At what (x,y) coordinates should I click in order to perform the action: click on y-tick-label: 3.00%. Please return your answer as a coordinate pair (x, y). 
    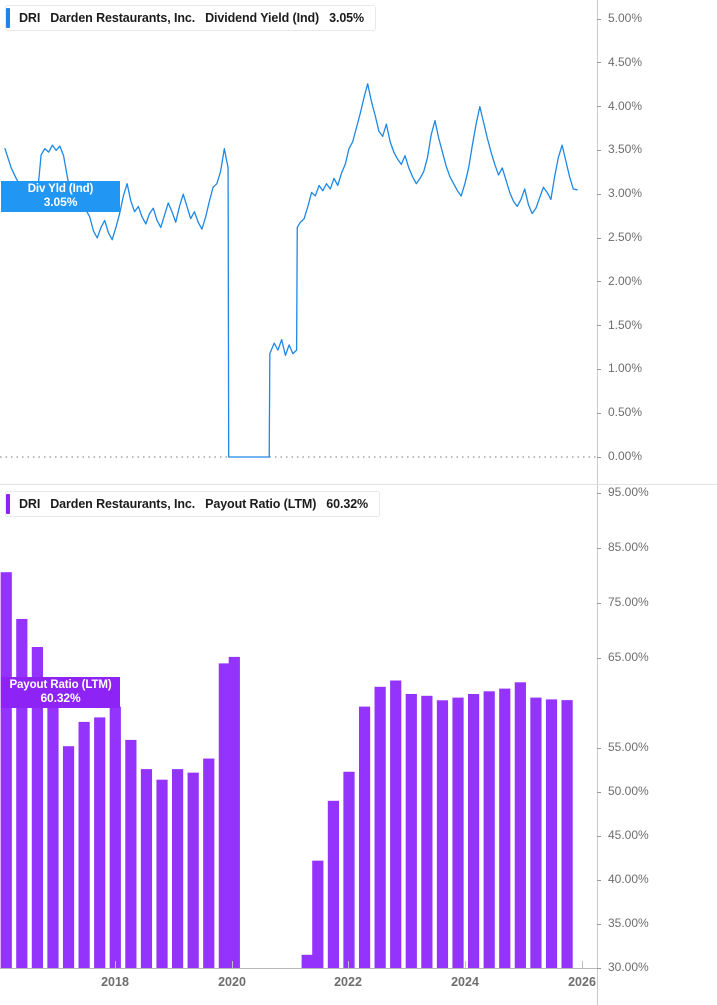
    Looking at the image, I should click on (625, 193).